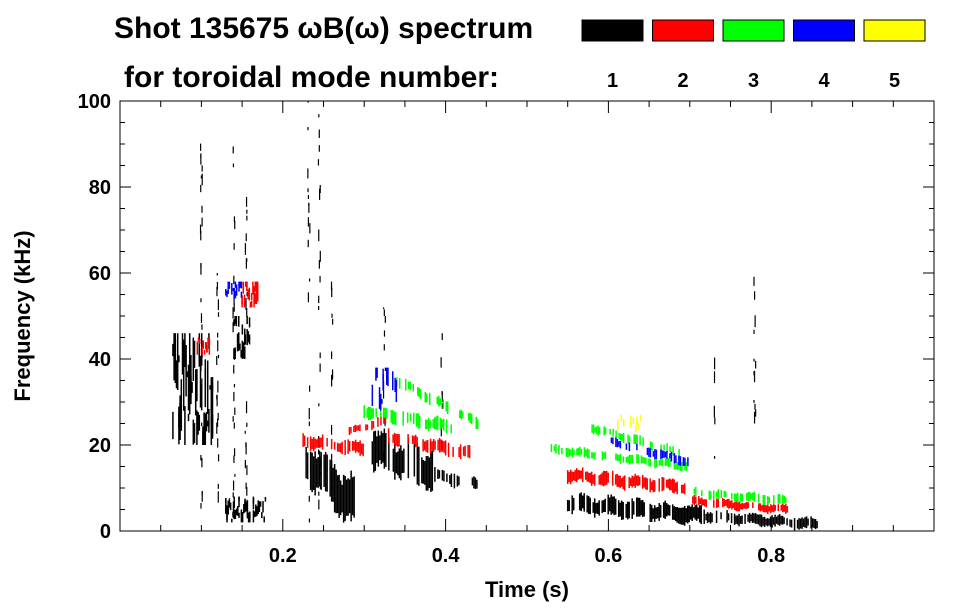 Image resolution: width=963 pixels, height=615 pixels. Describe the element at coordinates (771, 556) in the screenshot. I see `x-tick-label: 0.8` at that location.